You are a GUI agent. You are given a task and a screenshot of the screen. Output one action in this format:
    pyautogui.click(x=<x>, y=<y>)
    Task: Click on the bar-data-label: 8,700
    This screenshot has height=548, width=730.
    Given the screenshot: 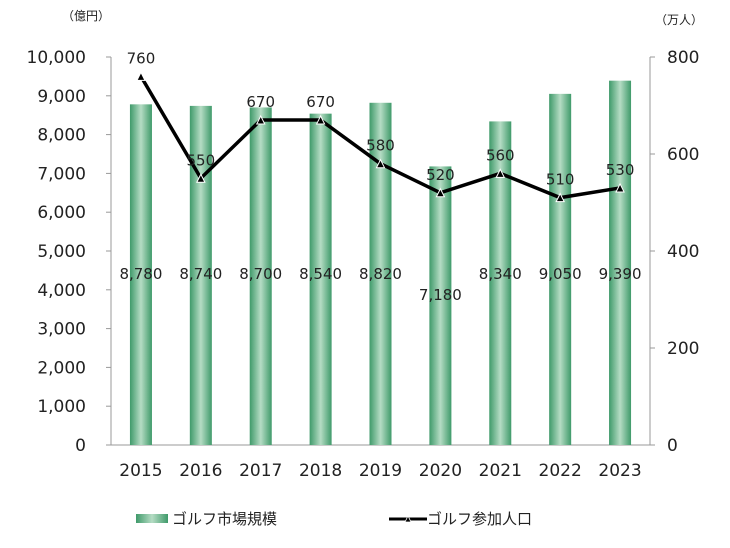 What is the action you would take?
    pyautogui.click(x=260, y=274)
    